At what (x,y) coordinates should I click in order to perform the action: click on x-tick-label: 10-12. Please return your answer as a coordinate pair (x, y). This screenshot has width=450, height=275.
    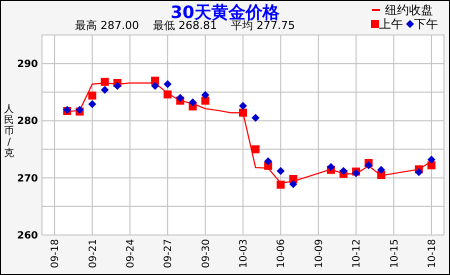
    Looking at the image, I should click on (357, 253).